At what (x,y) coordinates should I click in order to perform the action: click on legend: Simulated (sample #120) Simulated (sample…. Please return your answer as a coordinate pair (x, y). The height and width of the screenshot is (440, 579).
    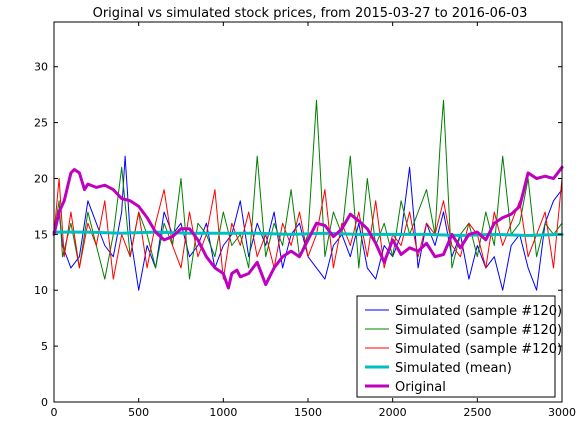
    Looking at the image, I should click on (459, 346).